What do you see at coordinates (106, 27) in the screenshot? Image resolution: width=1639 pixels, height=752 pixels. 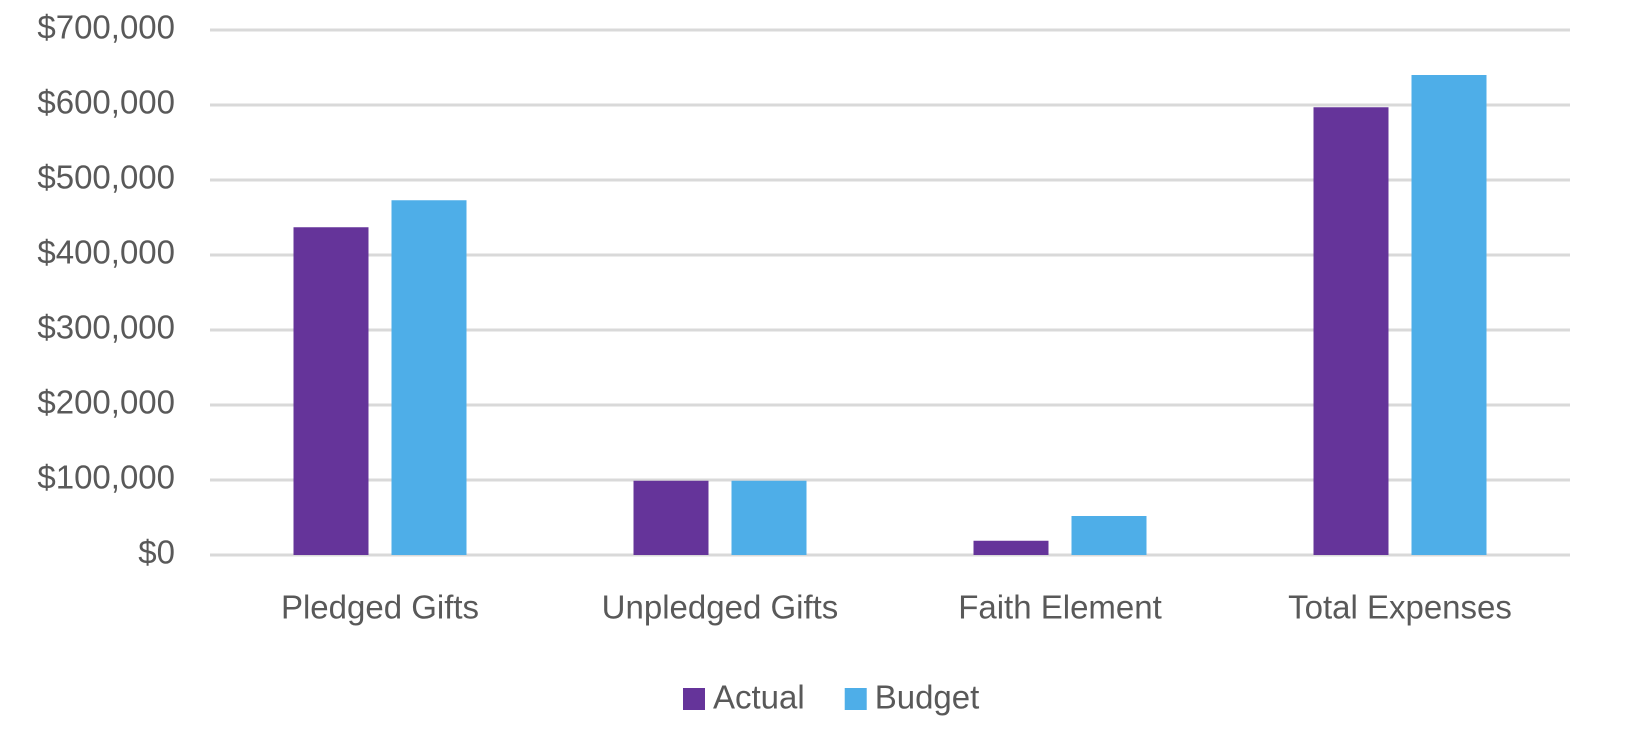 I see `y-tick-label: $700,000` at bounding box center [106, 27].